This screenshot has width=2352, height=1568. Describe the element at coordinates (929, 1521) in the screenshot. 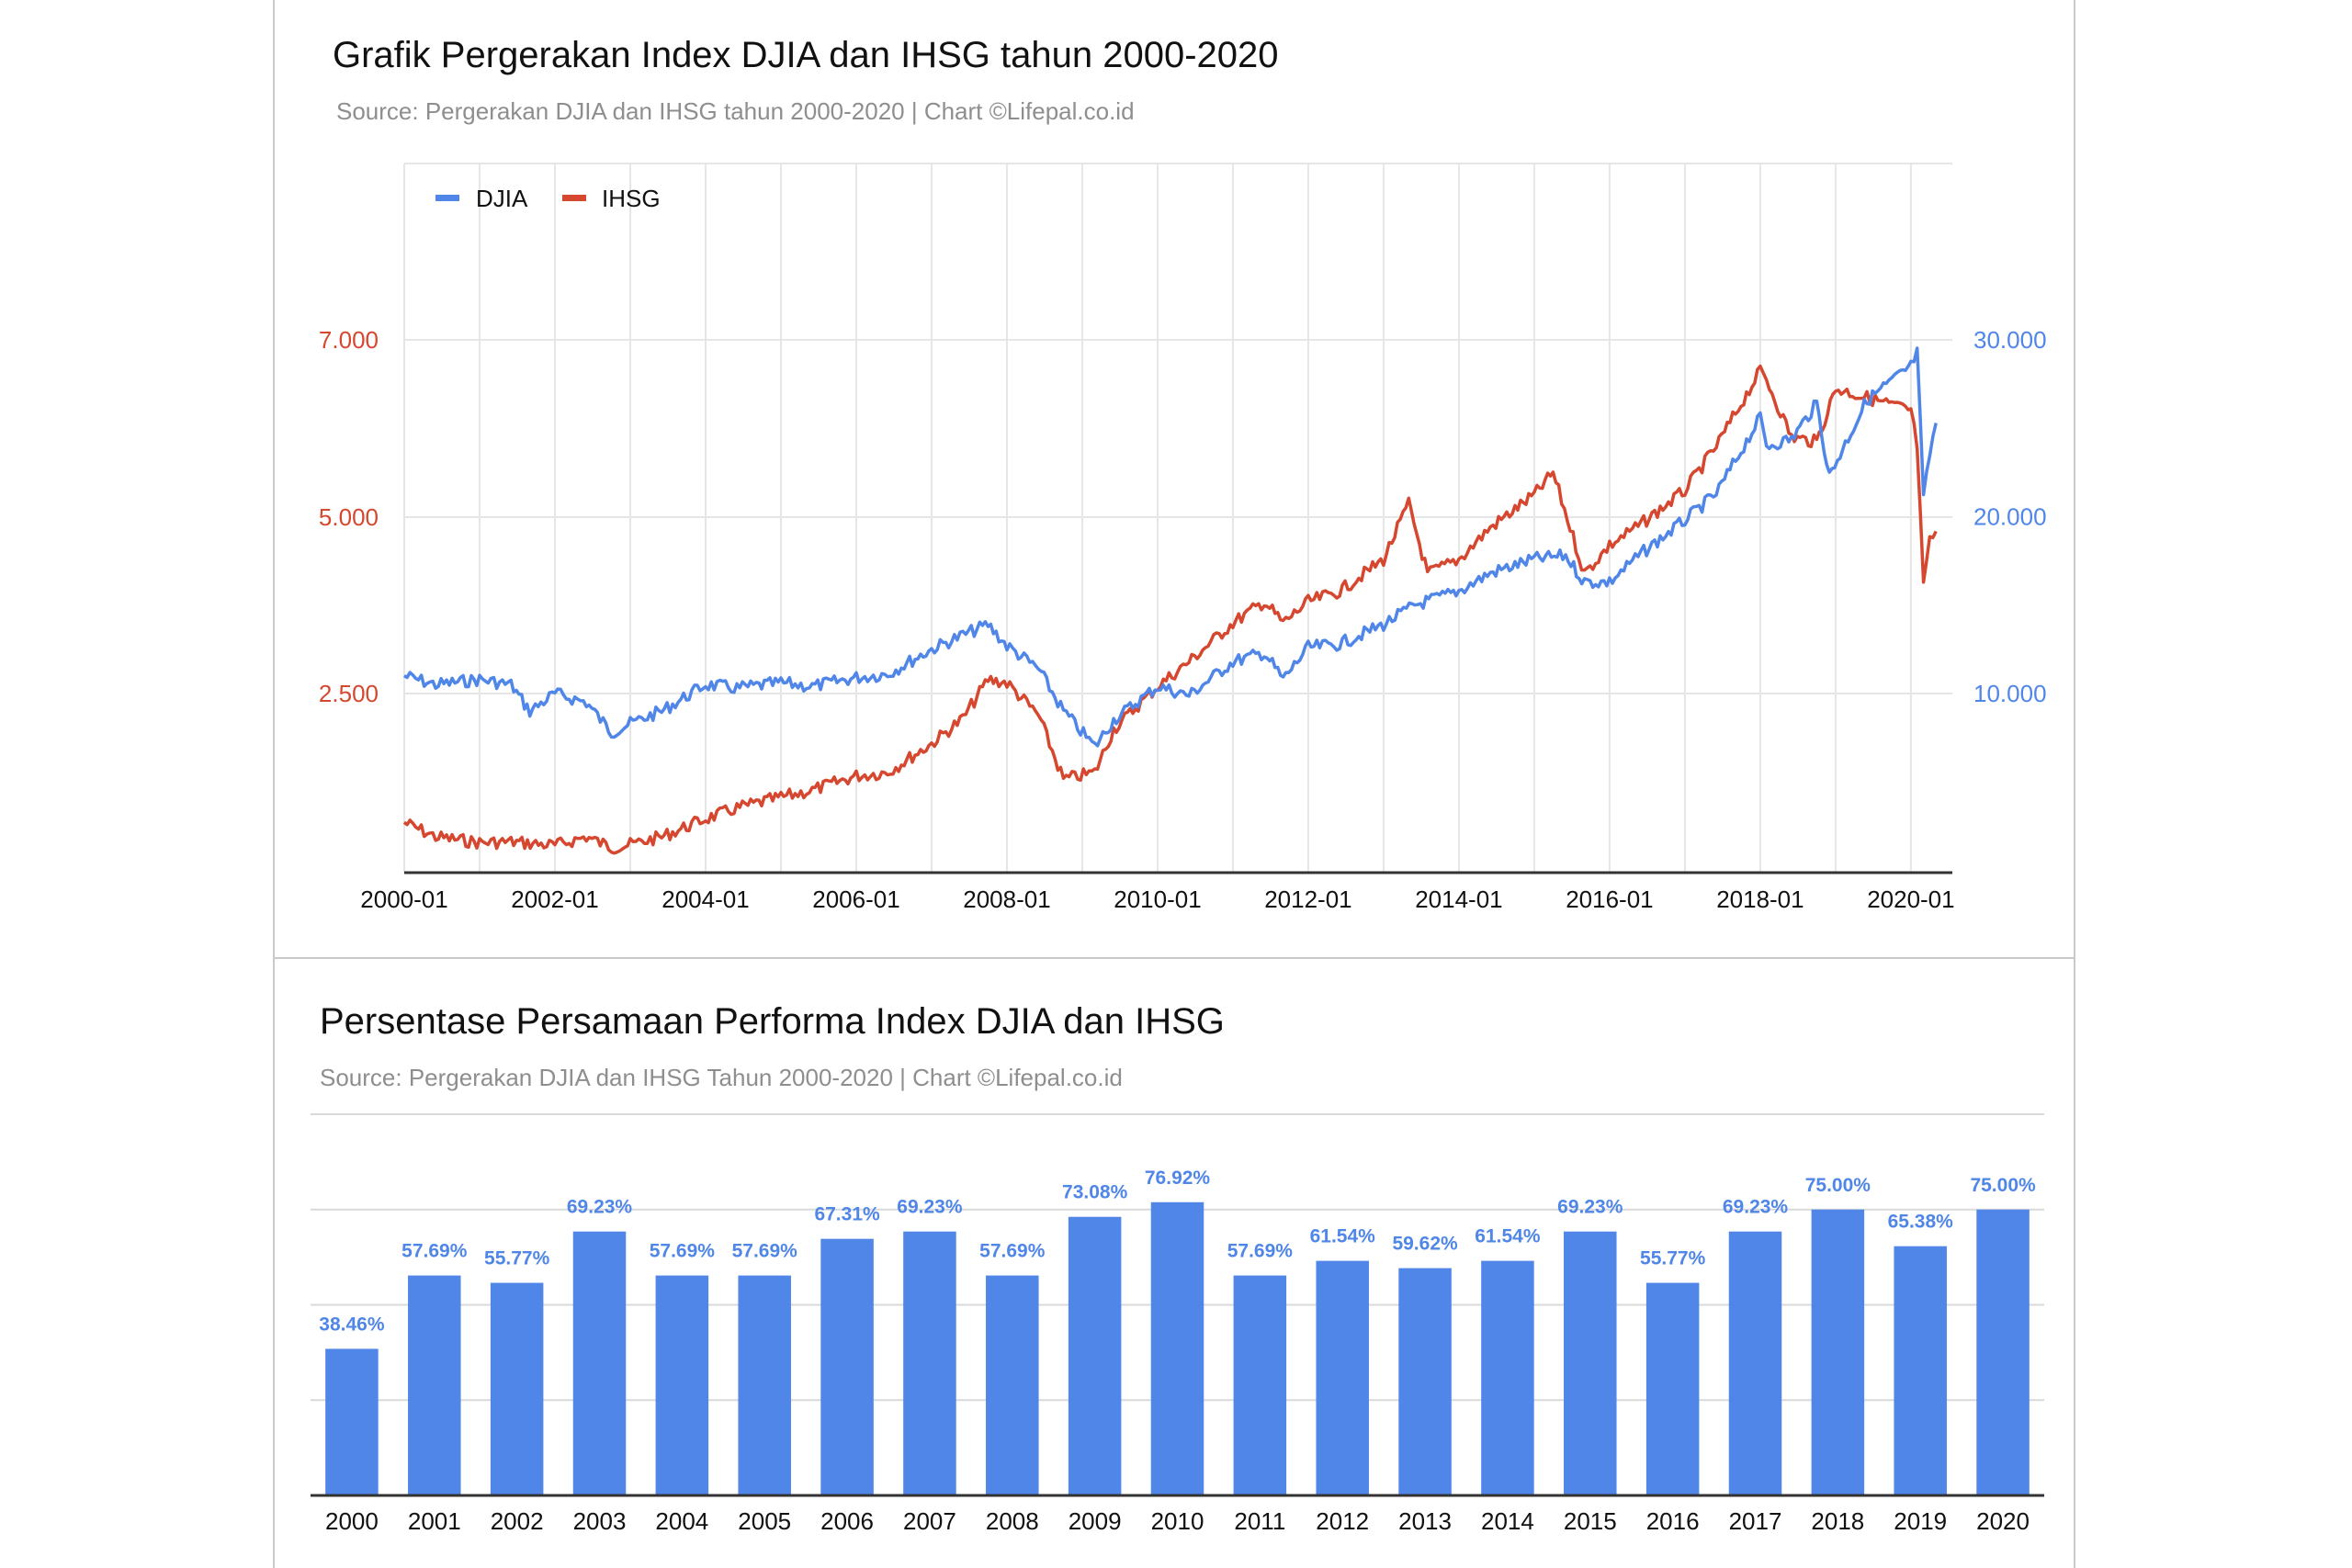

I see `x-tick-label: 2007` at that location.